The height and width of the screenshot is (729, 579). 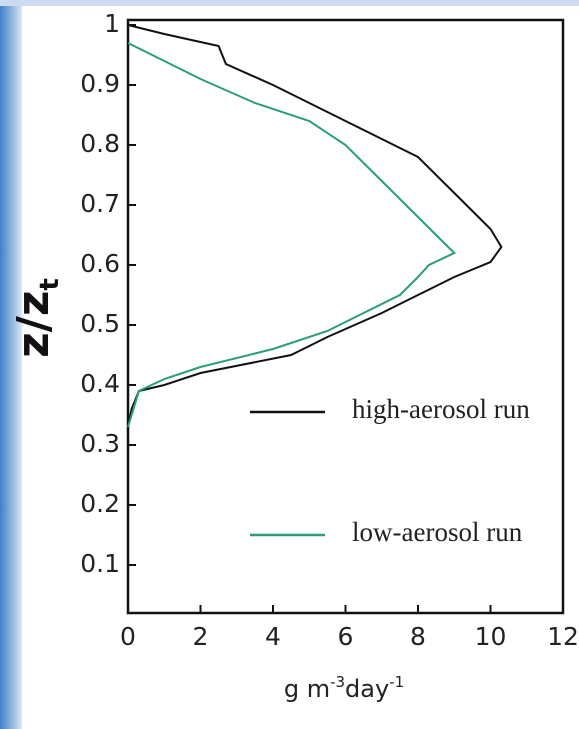 I want to click on y-axis-label-main: z/z, so click(x=33, y=324).